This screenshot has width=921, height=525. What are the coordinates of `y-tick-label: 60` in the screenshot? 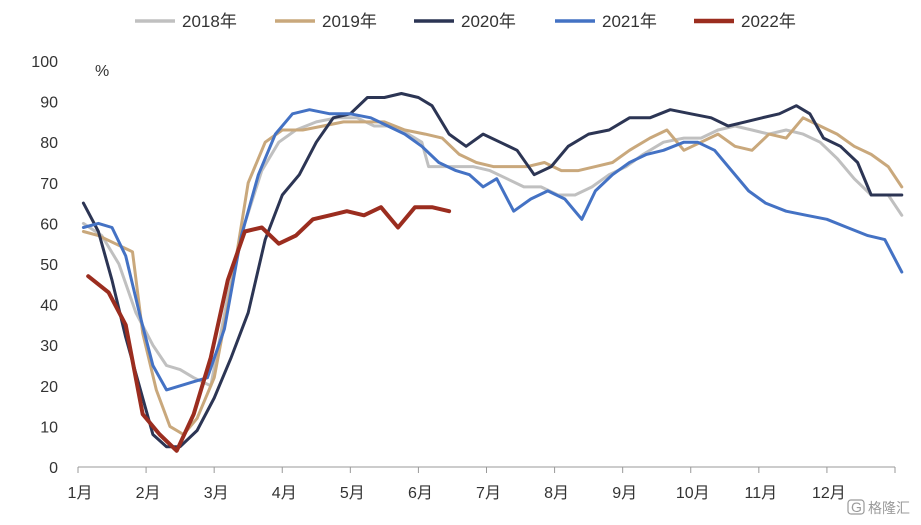 It's located at (49, 224).